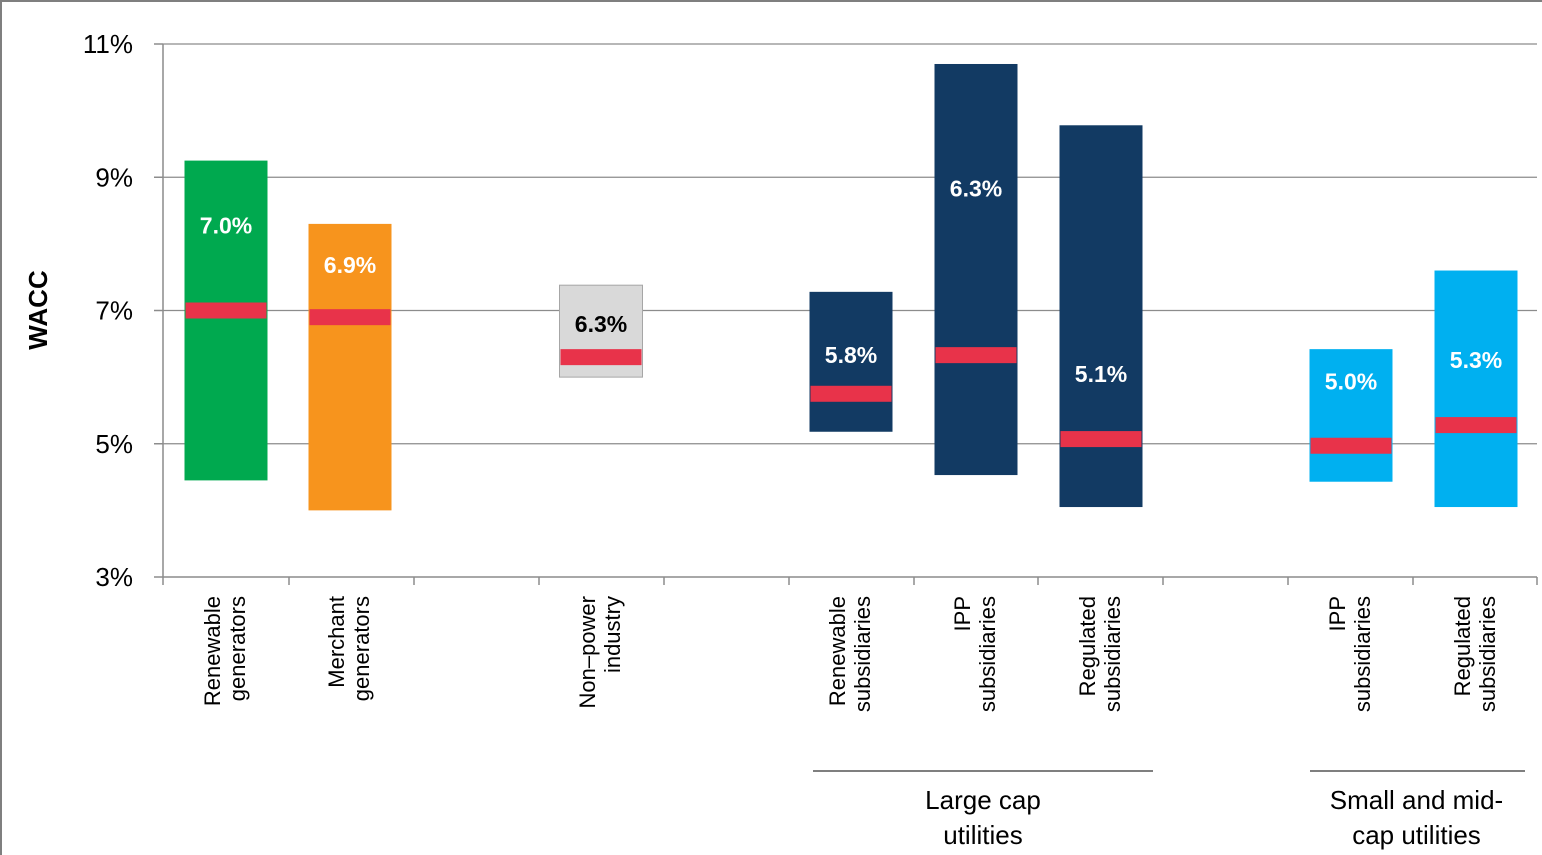  What do you see at coordinates (1351, 382) in the screenshot?
I see `data-label: 5.0%` at bounding box center [1351, 382].